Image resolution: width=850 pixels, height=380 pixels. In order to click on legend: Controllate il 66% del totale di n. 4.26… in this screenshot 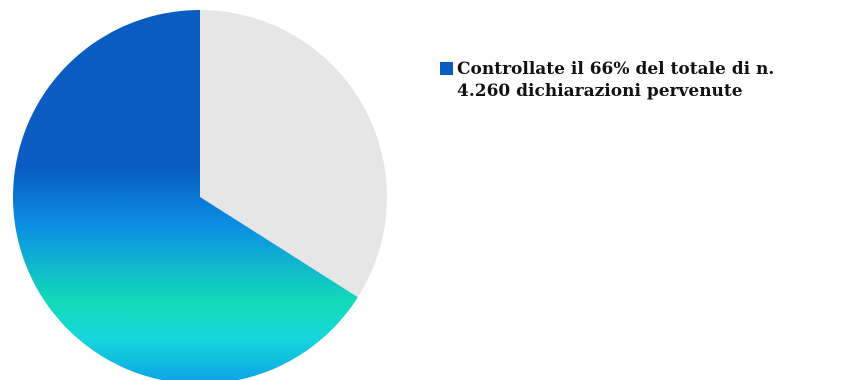, I will do `click(642, 80)`.